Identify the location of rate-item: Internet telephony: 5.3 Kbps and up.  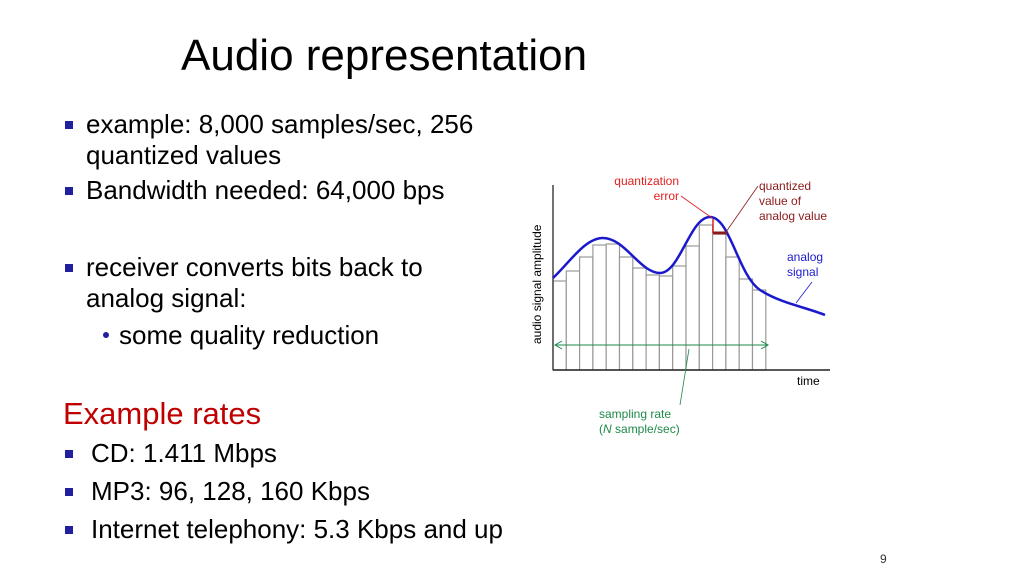
(297, 529).